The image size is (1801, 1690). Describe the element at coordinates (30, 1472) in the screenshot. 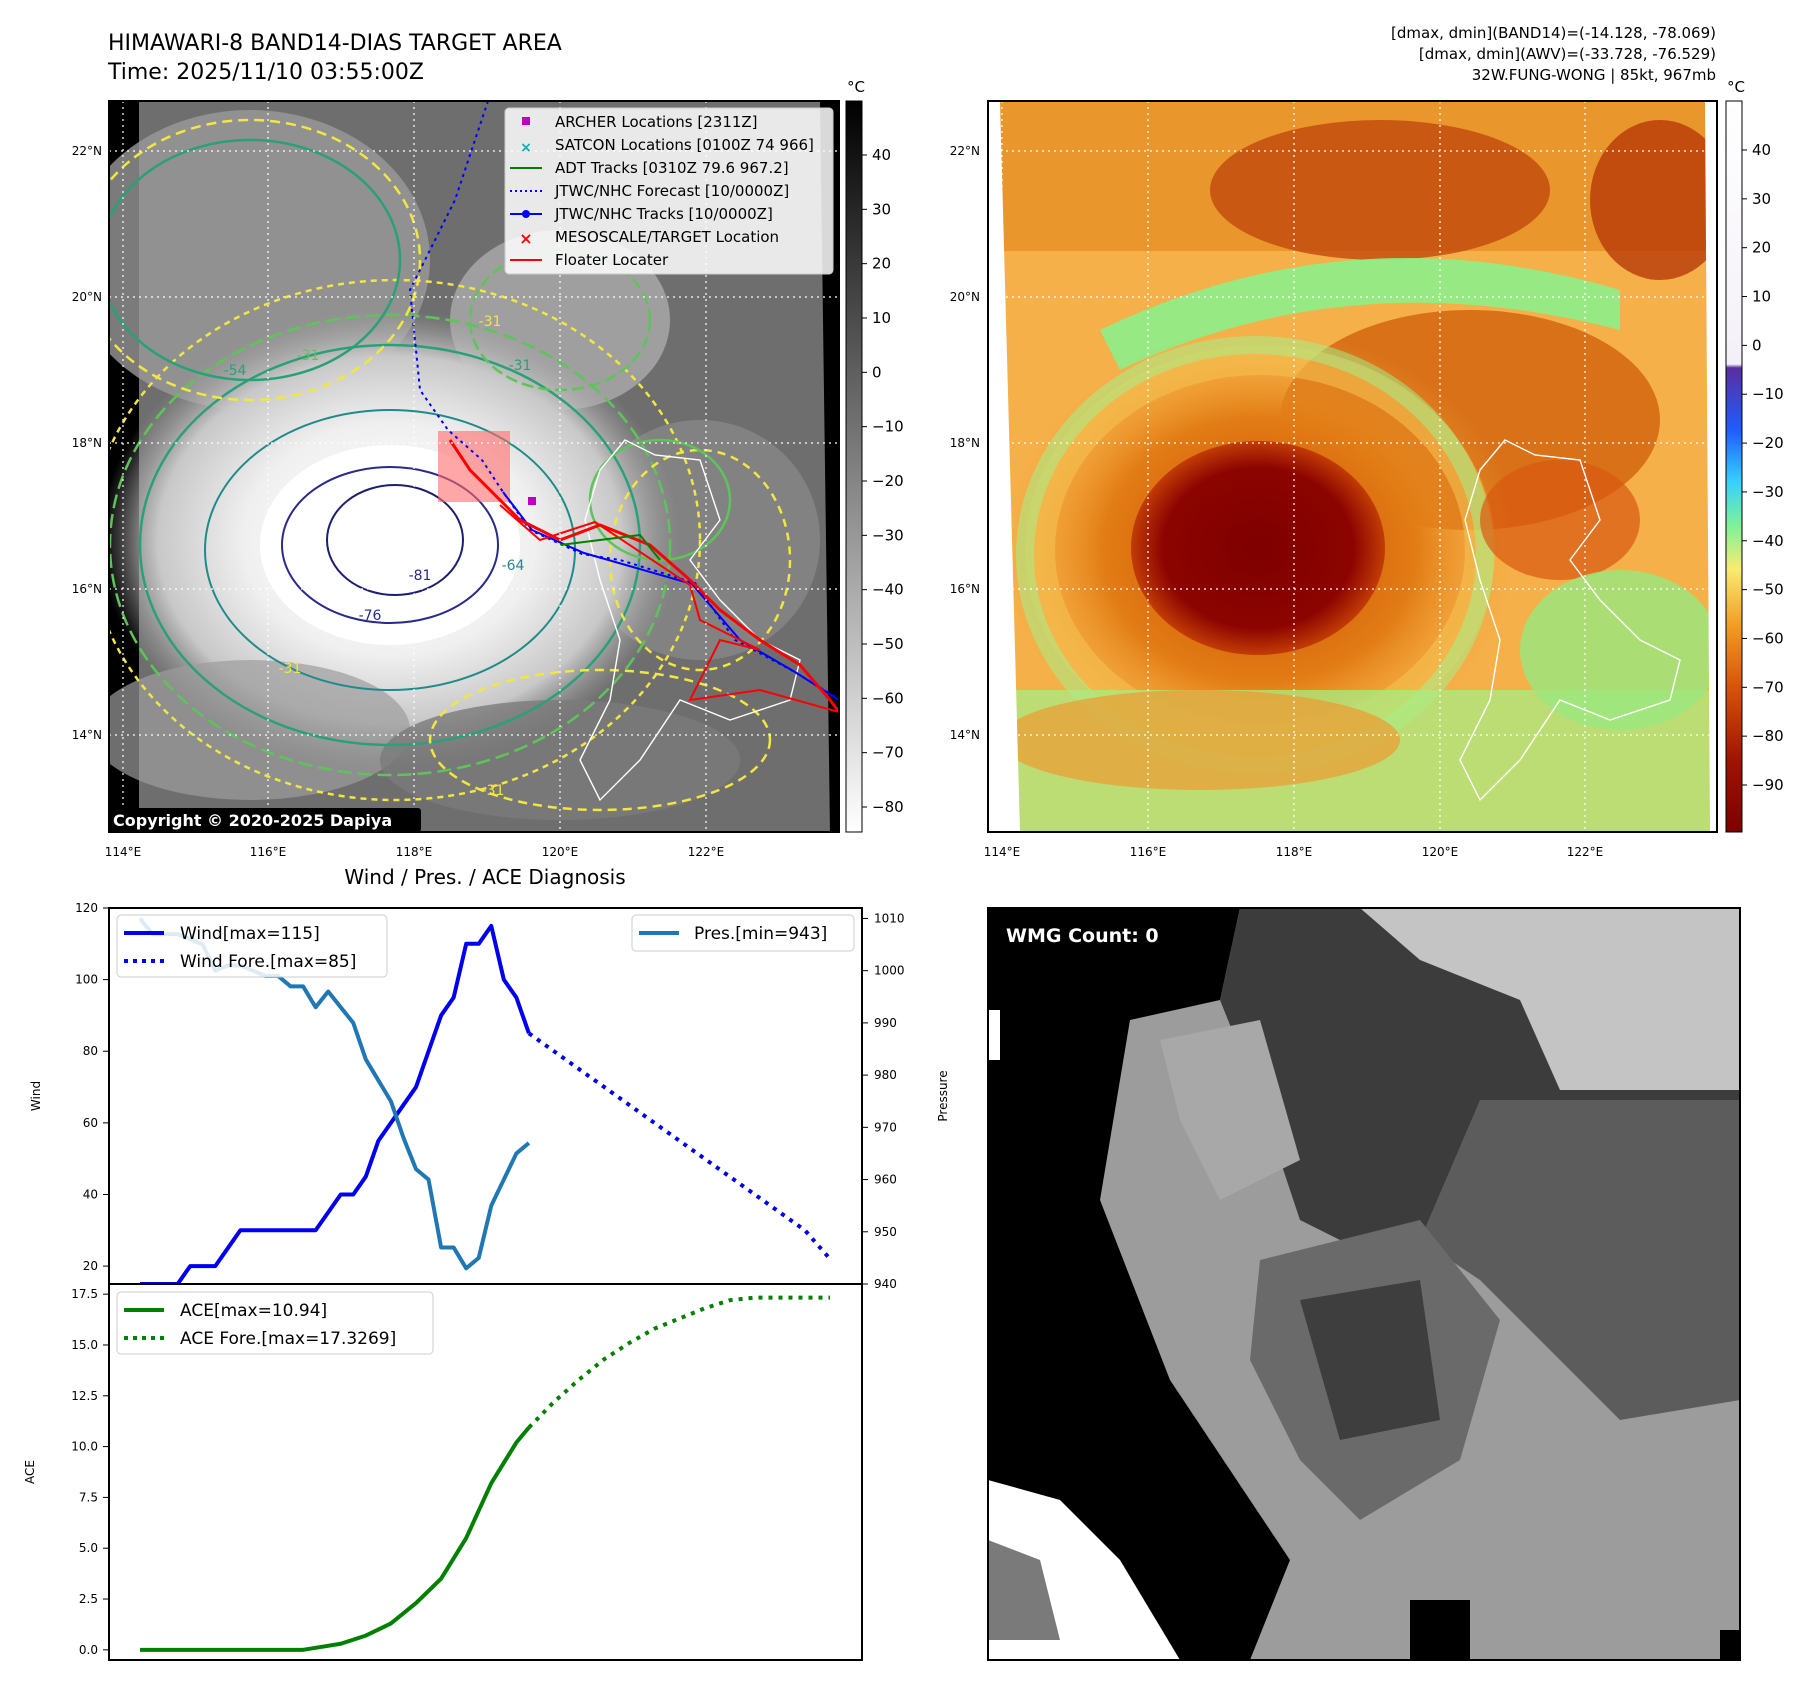

I see `ace-axis-label: ACE` at that location.